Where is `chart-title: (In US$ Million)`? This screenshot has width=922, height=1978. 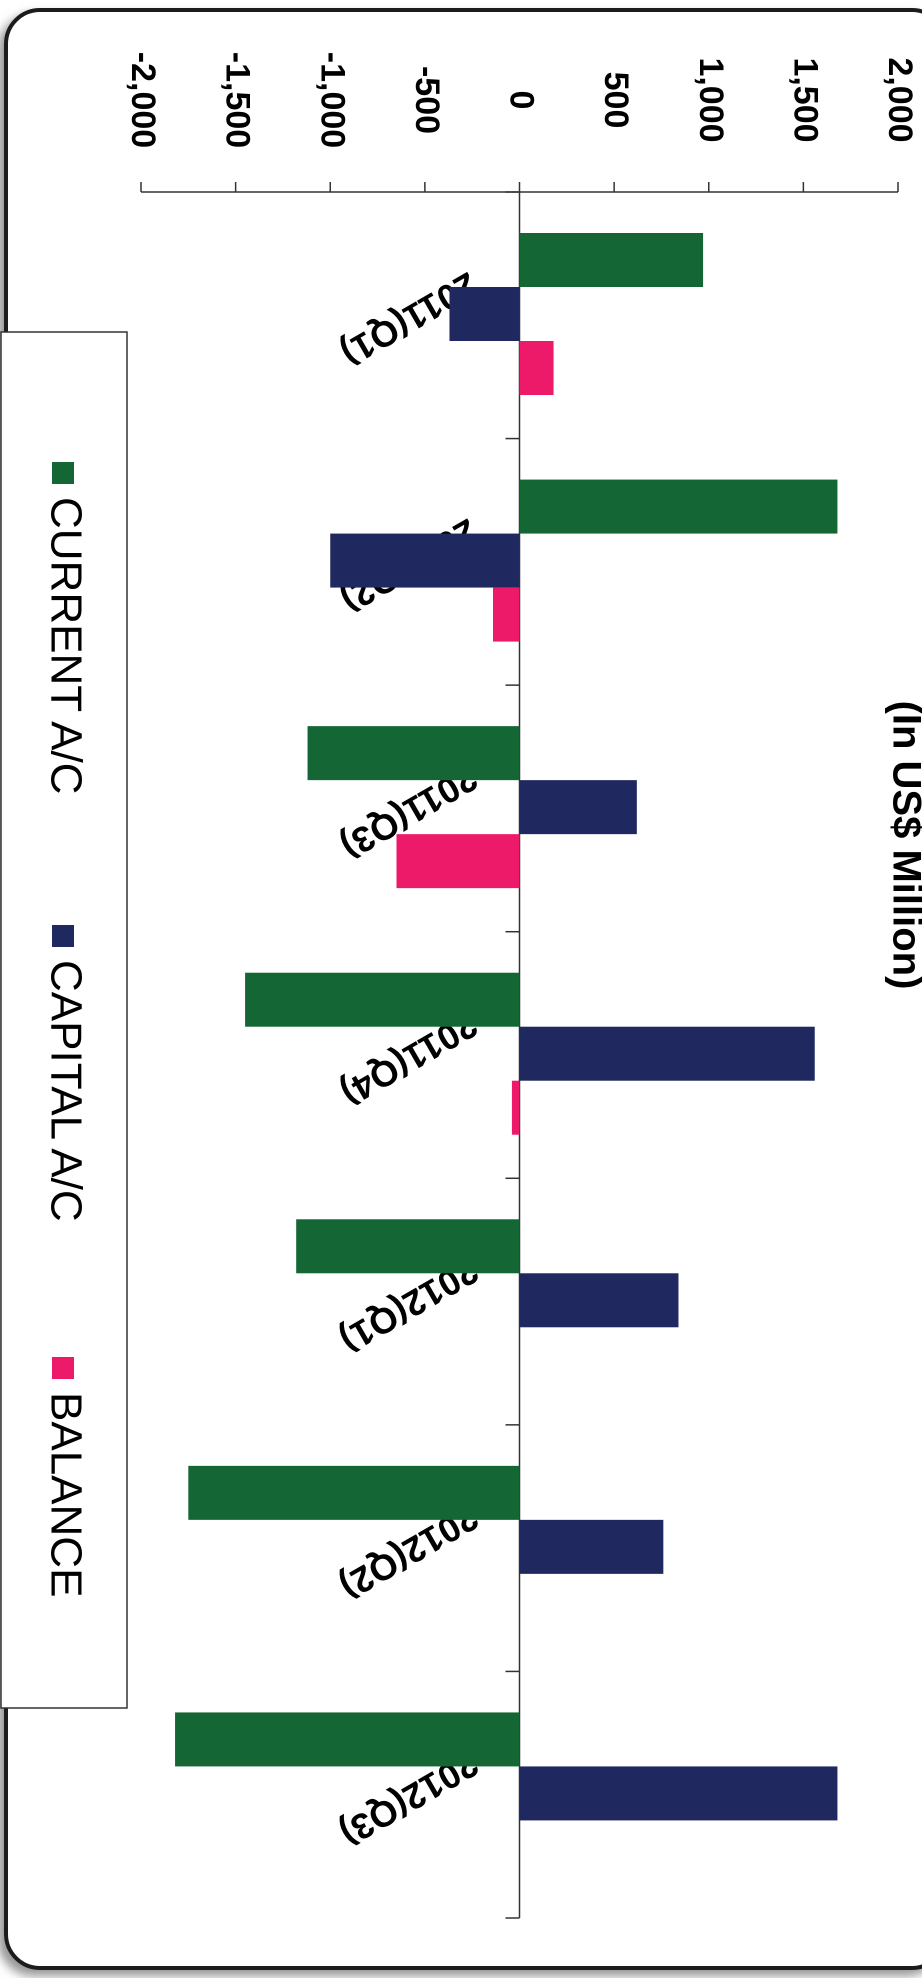
chart-title: (In US$ Million) is located at coordinates (903, 845).